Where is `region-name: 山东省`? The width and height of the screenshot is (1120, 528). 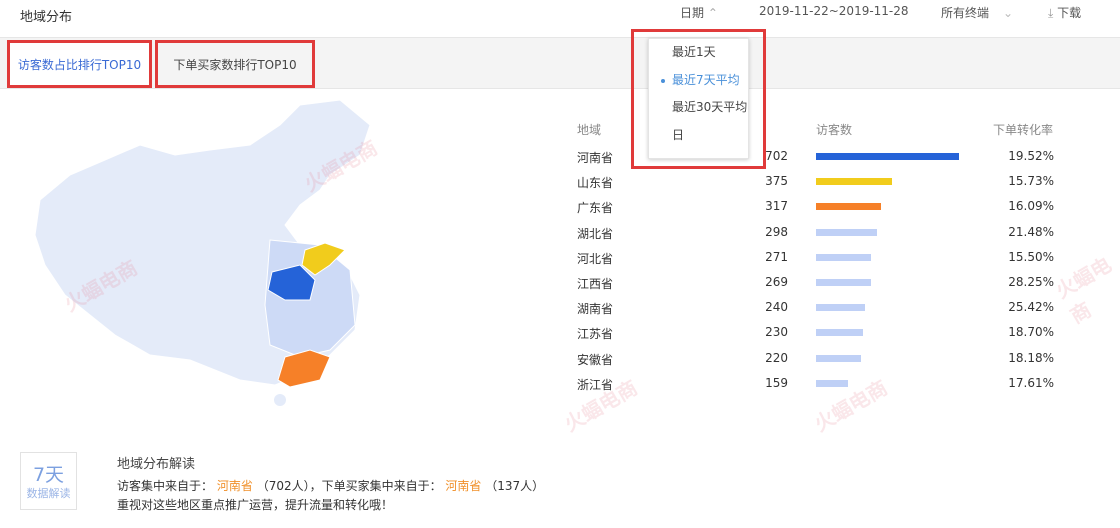 region-name: 山东省 is located at coordinates (595, 183).